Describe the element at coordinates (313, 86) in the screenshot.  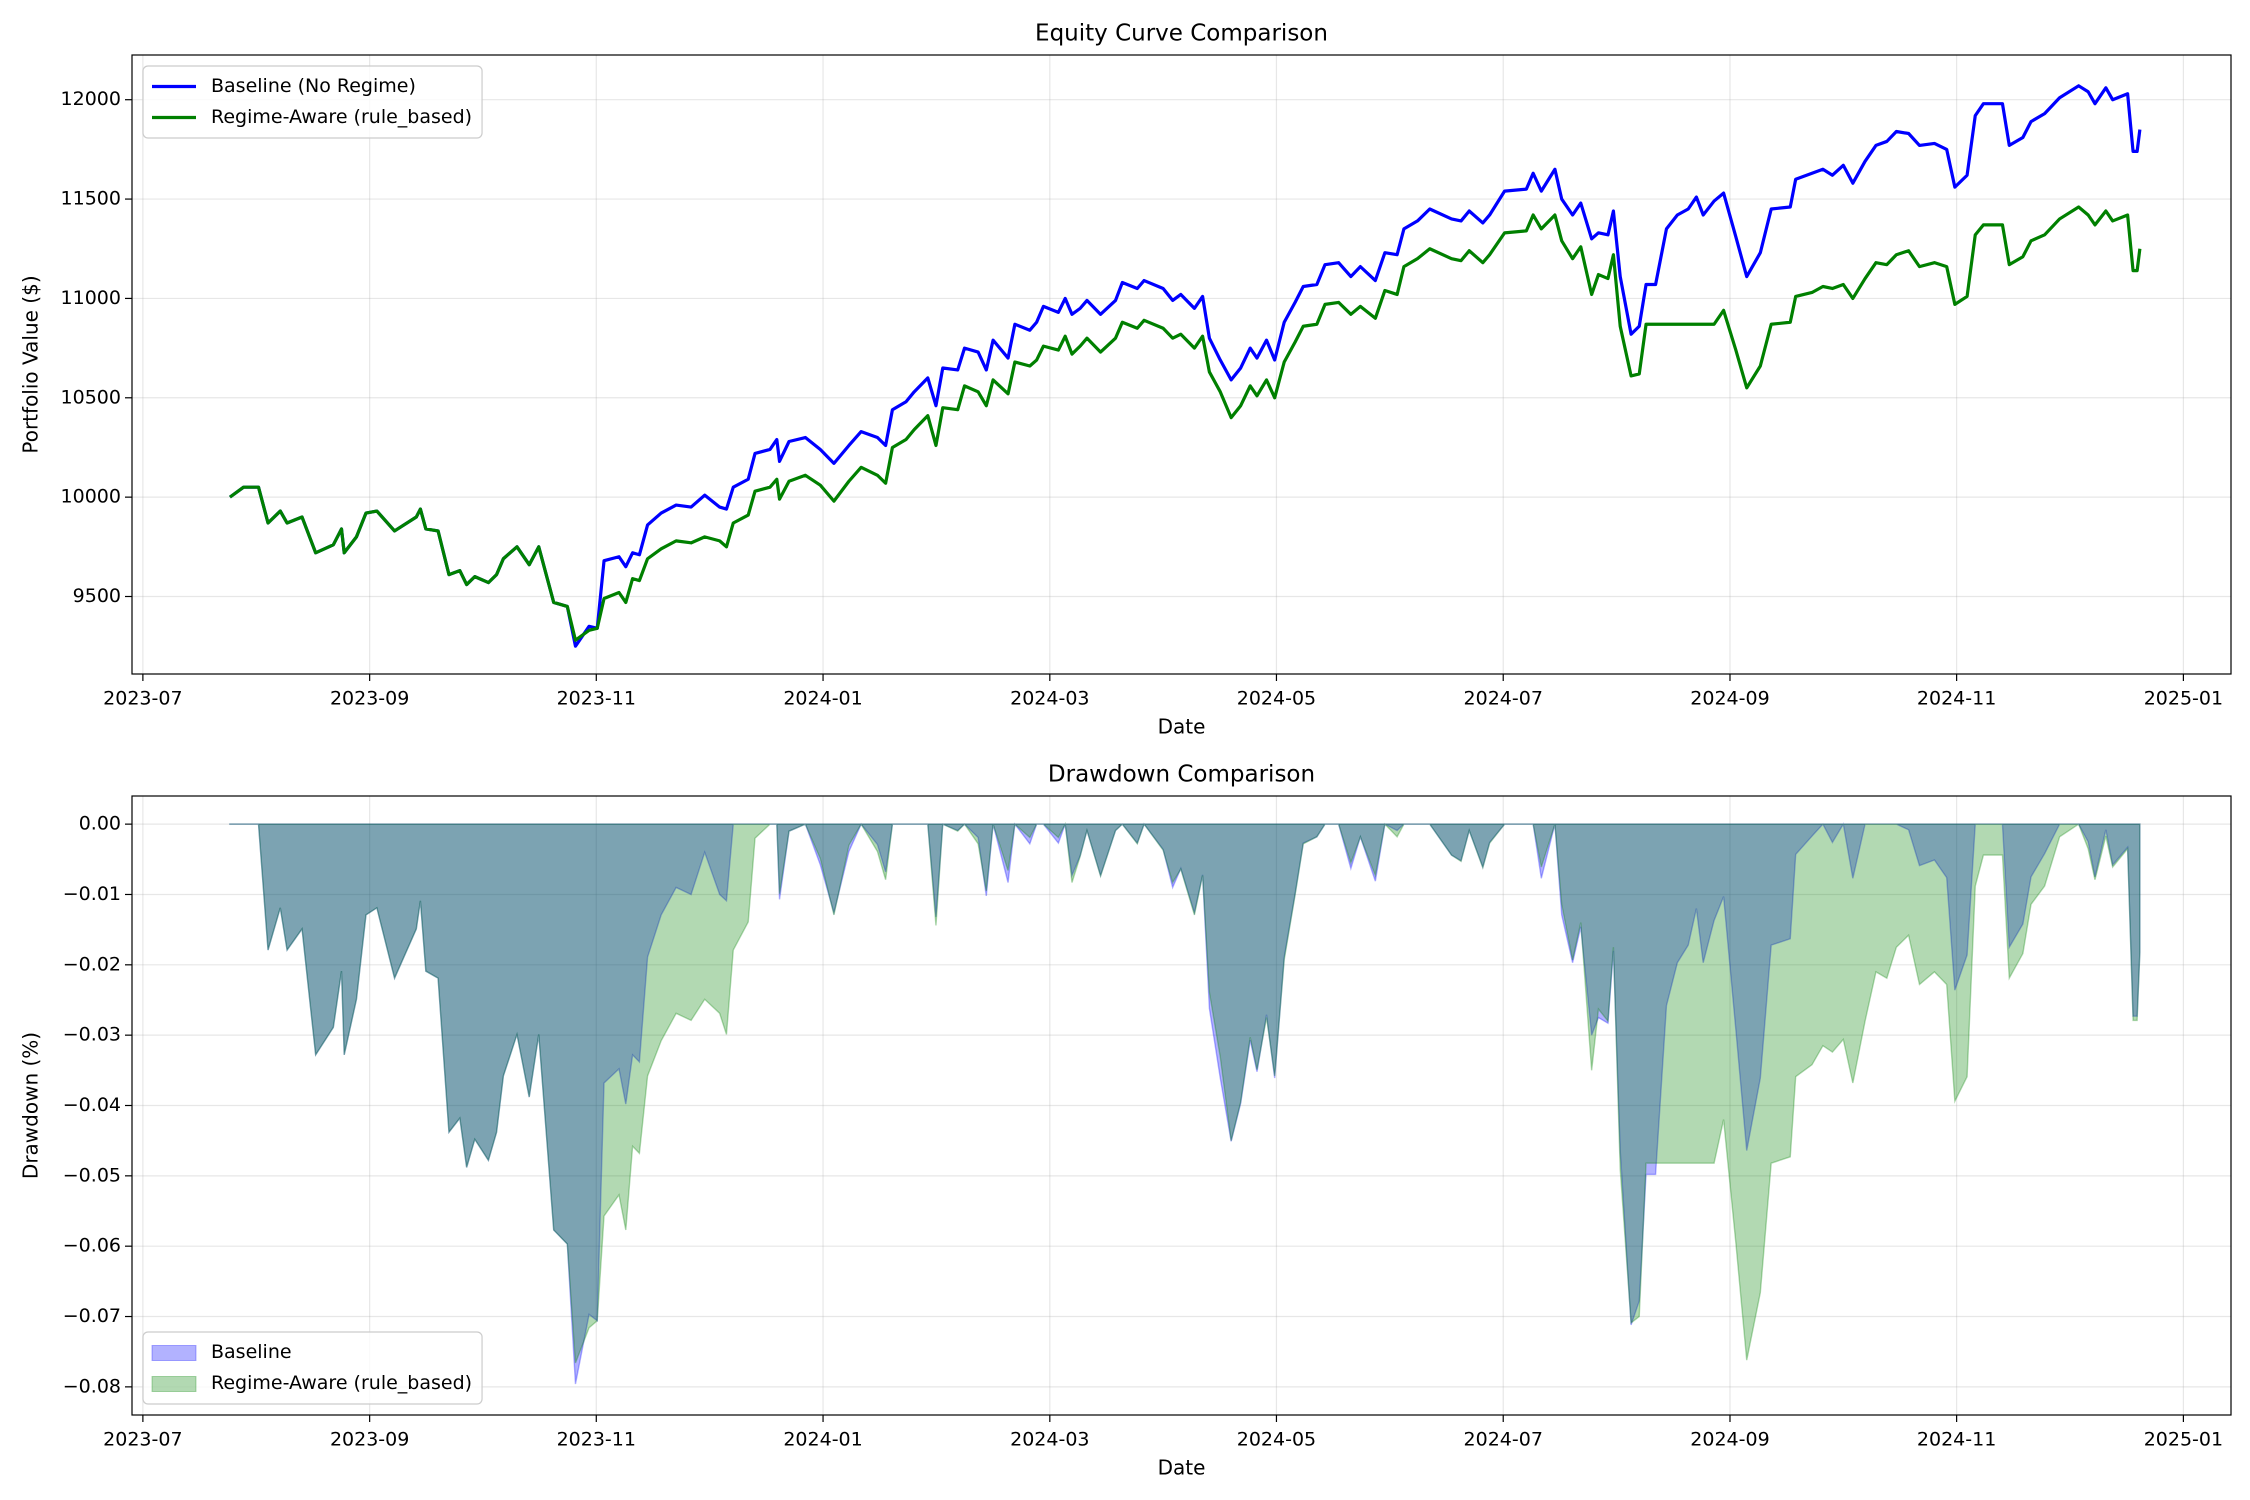
I see `legend-label: Baseline (No Regime)` at that location.